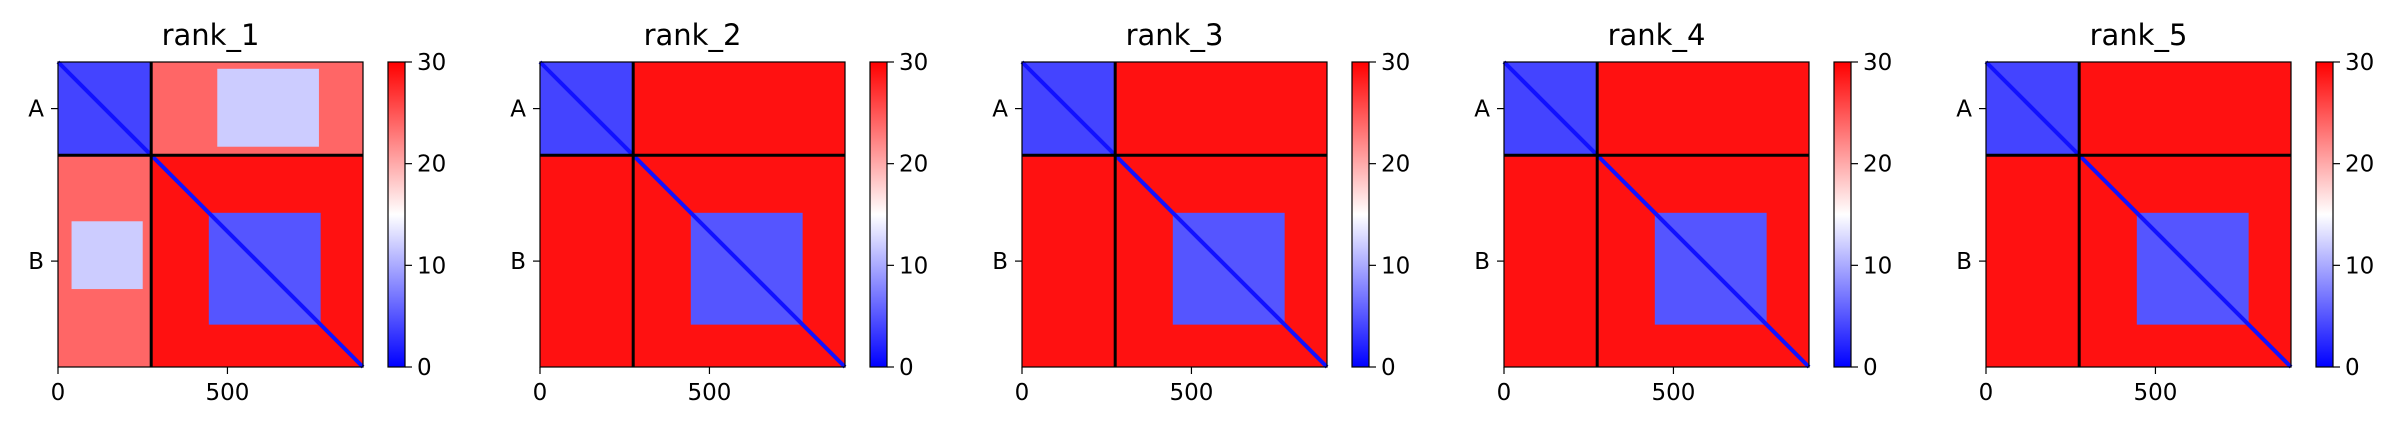  Describe the element at coordinates (268, 107) in the screenshot. I see `cell-A-B-block` at that location.